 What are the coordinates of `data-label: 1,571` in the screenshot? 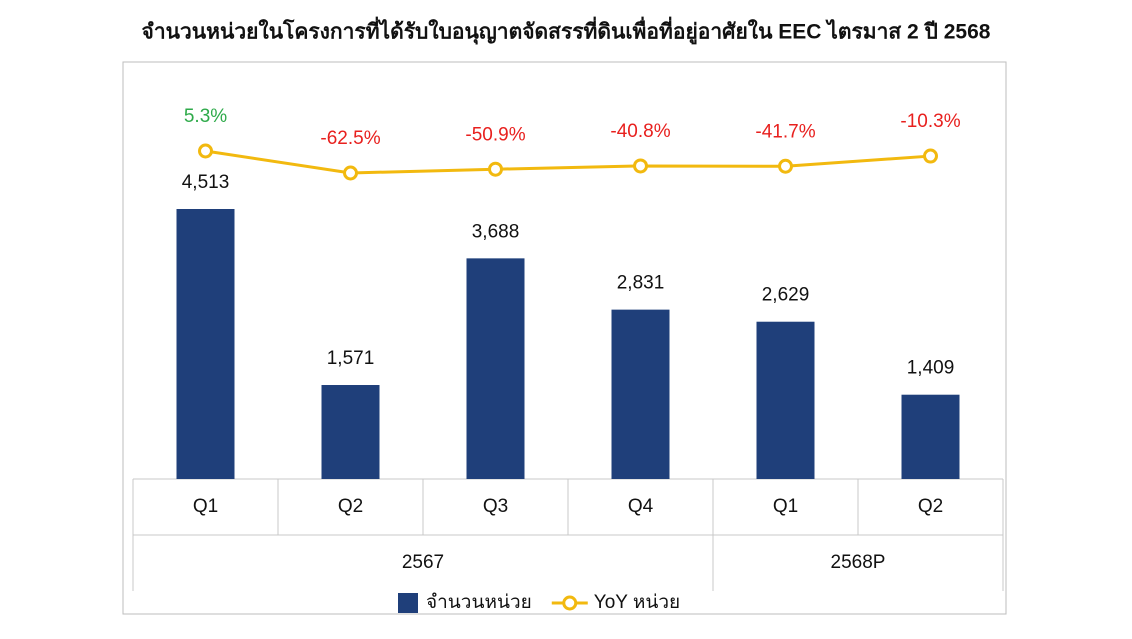 It's located at (351, 358).